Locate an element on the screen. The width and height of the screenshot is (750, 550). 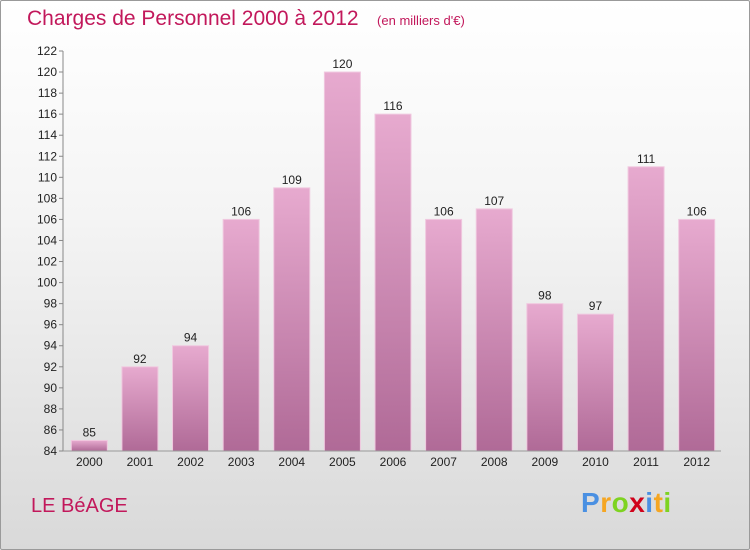
y-tick-label: 110 is located at coordinates (47, 177).